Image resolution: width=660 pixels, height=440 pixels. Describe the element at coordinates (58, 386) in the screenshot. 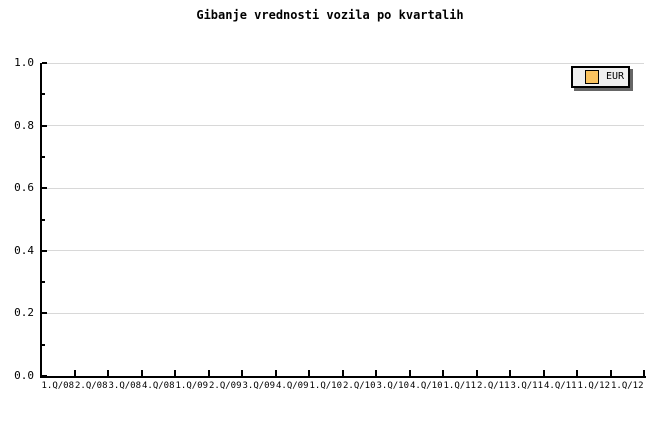

I see `x-tick-label: 1.Q/08` at that location.